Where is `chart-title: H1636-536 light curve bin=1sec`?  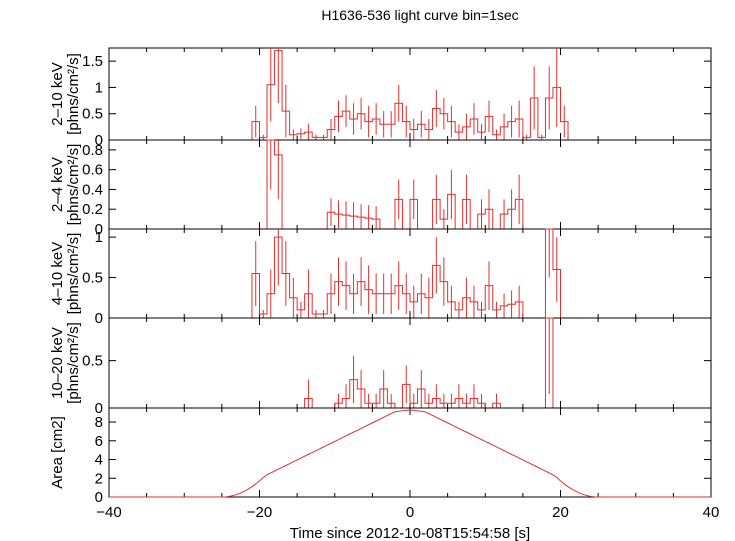
chart-title: H1636-536 light curve bin=1sec is located at coordinates (419, 15).